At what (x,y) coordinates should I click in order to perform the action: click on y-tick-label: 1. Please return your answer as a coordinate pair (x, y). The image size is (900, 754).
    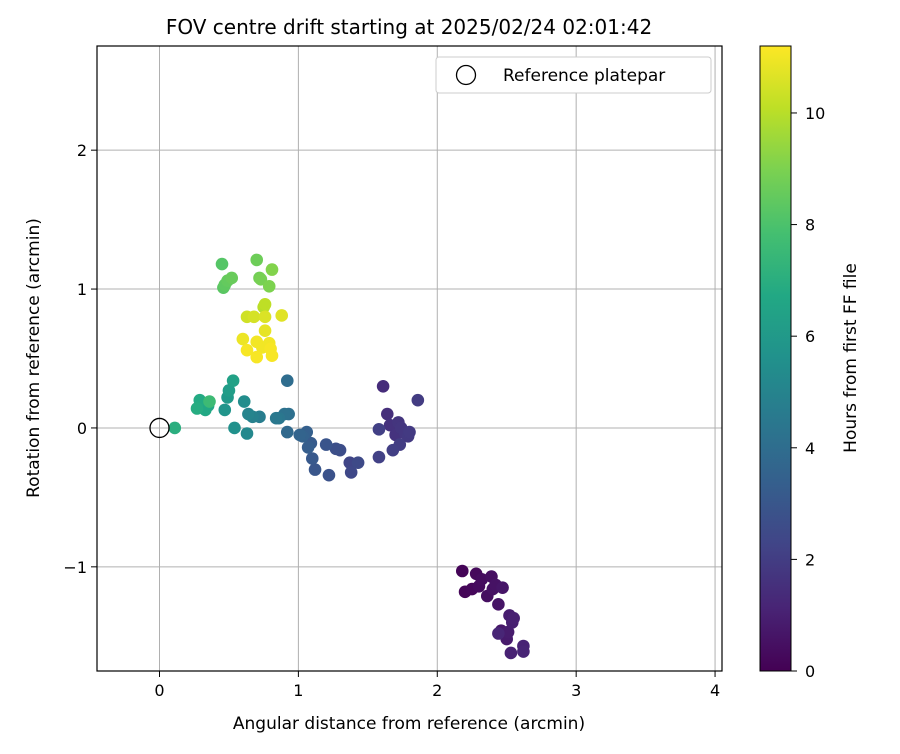
    Looking at the image, I should click on (82, 289).